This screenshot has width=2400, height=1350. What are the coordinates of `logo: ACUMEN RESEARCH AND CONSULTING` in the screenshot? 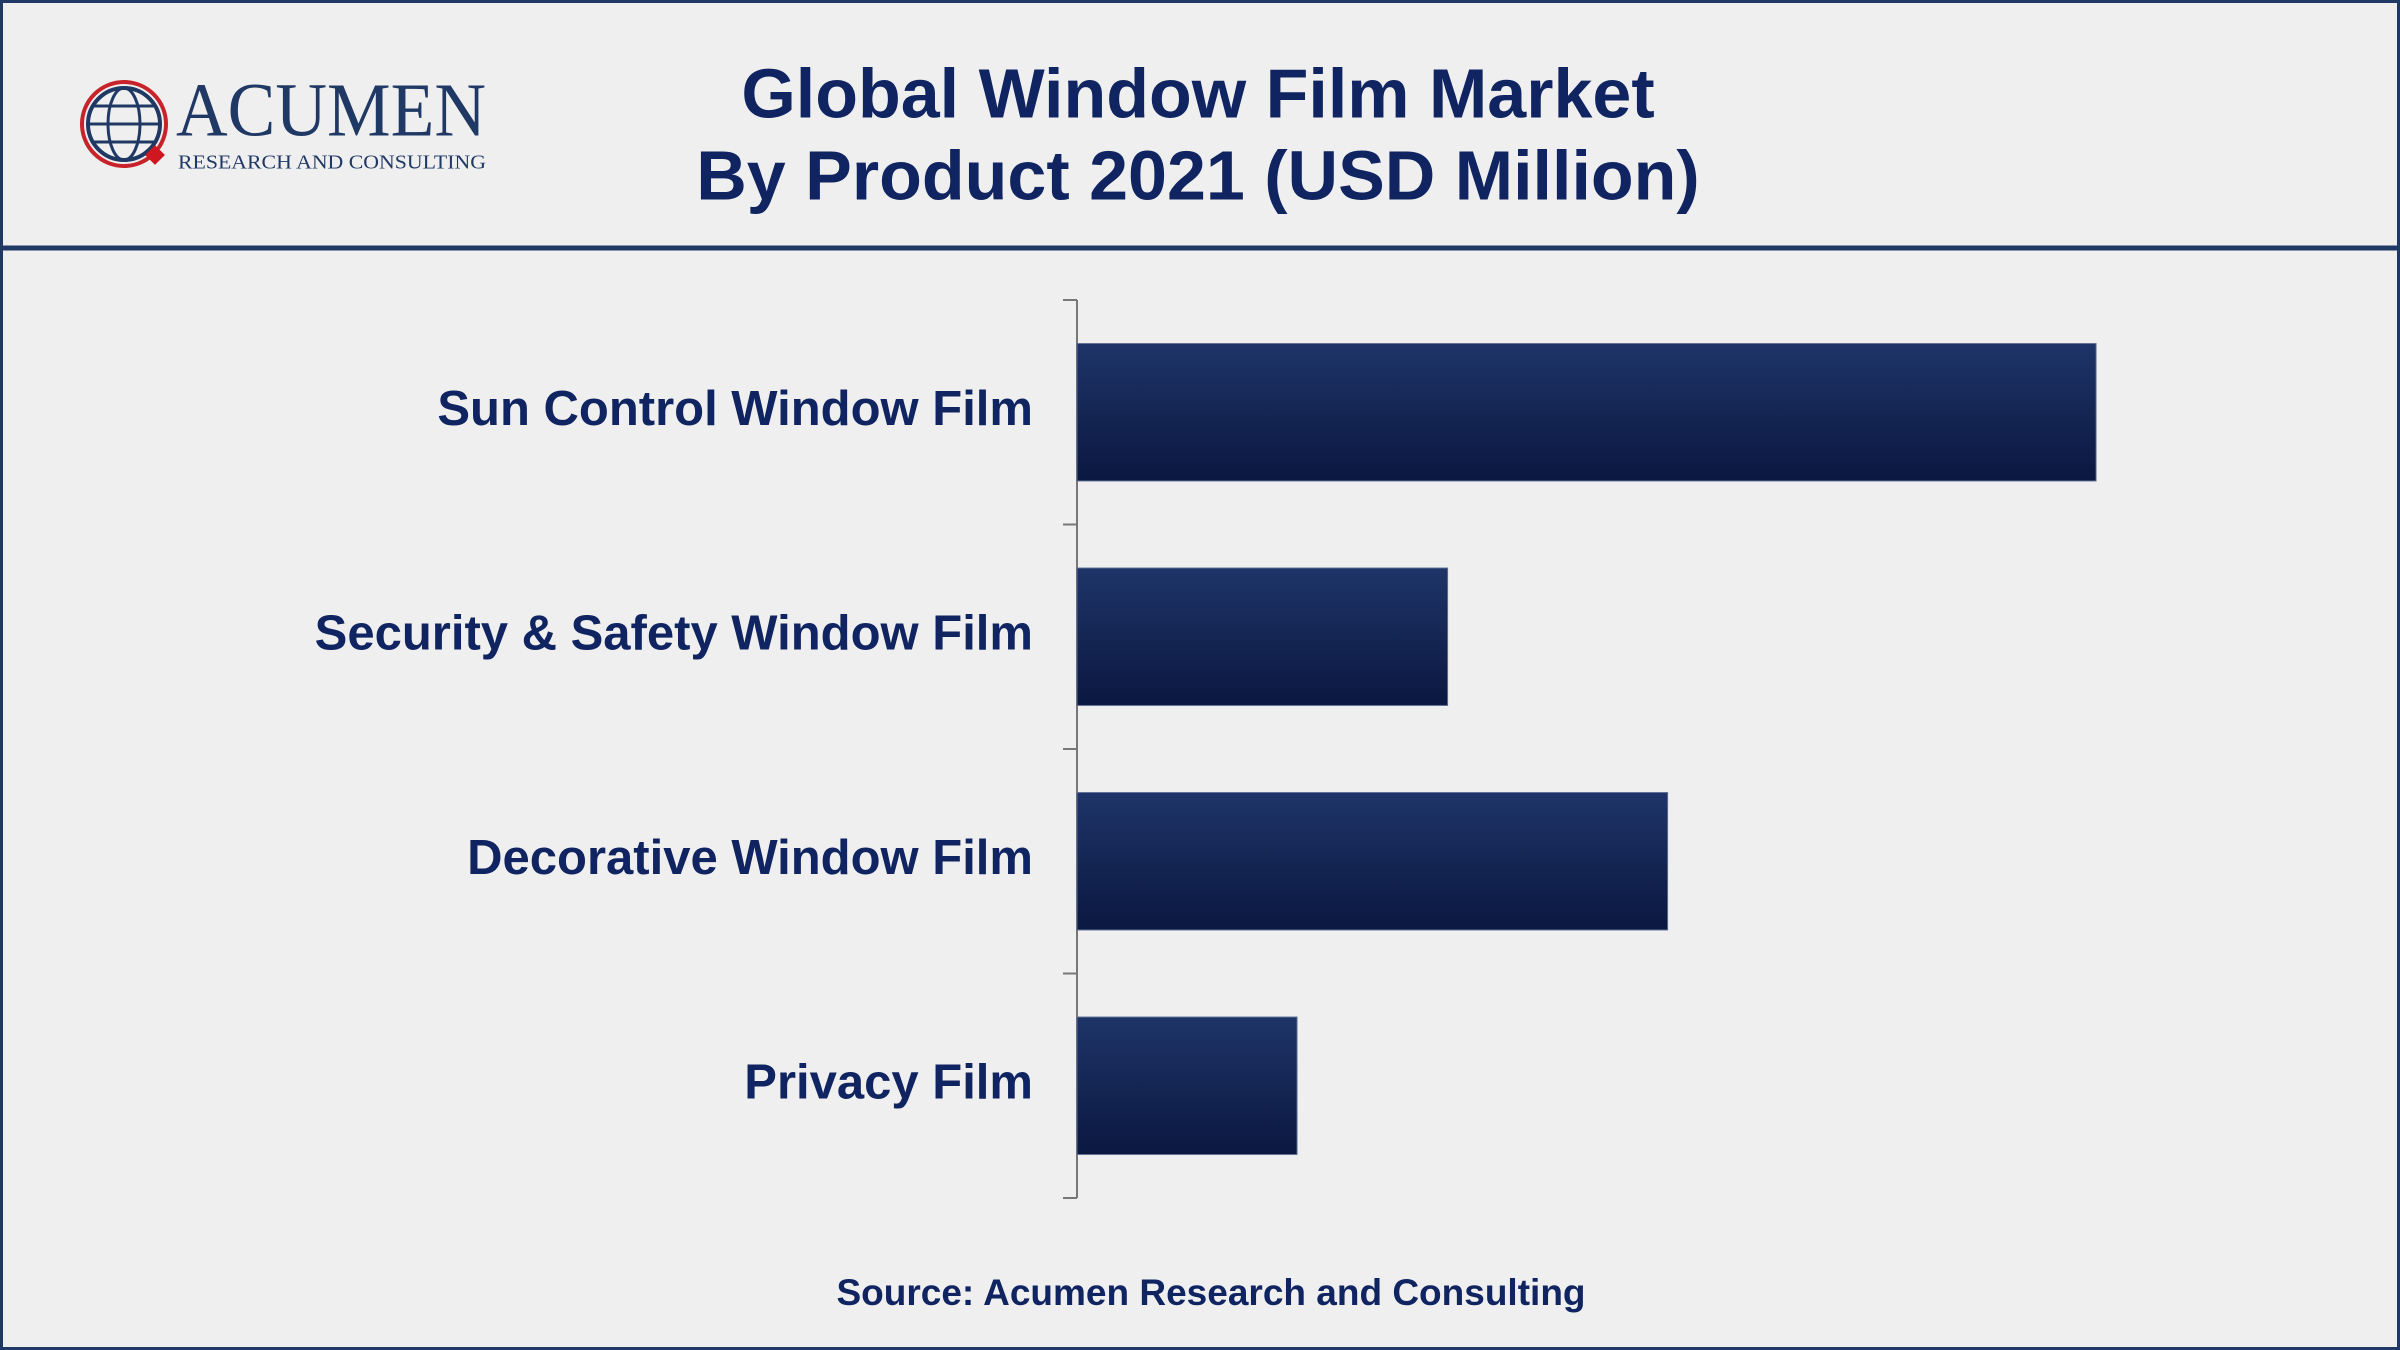 It's located at (283, 121).